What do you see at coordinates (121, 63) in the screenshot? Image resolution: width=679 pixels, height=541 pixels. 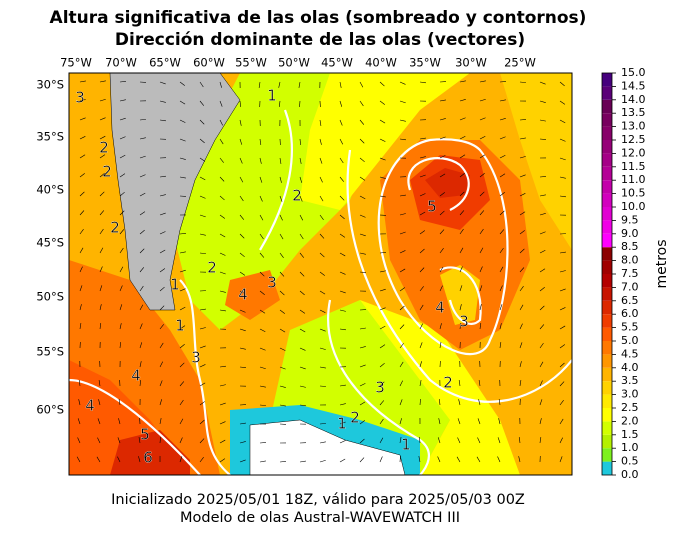 I see `lon-label: 70°W` at bounding box center [121, 63].